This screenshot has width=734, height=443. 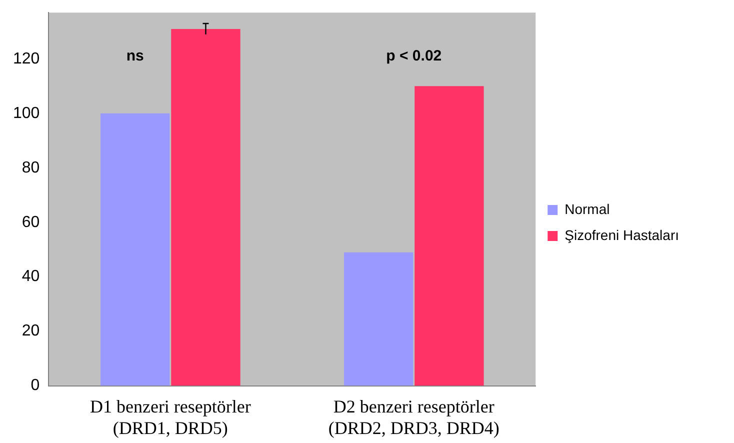 I want to click on y-tick-label: 80, so click(x=31, y=167).